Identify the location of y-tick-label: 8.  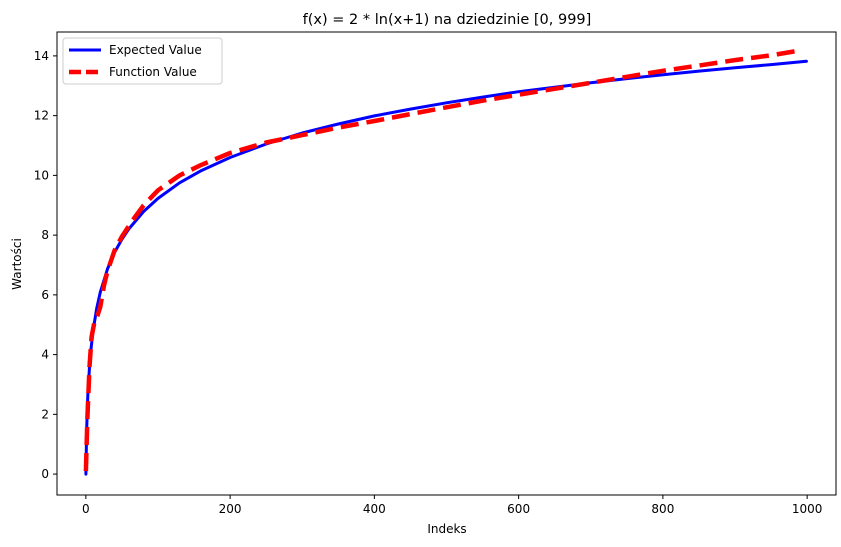
(45, 235).